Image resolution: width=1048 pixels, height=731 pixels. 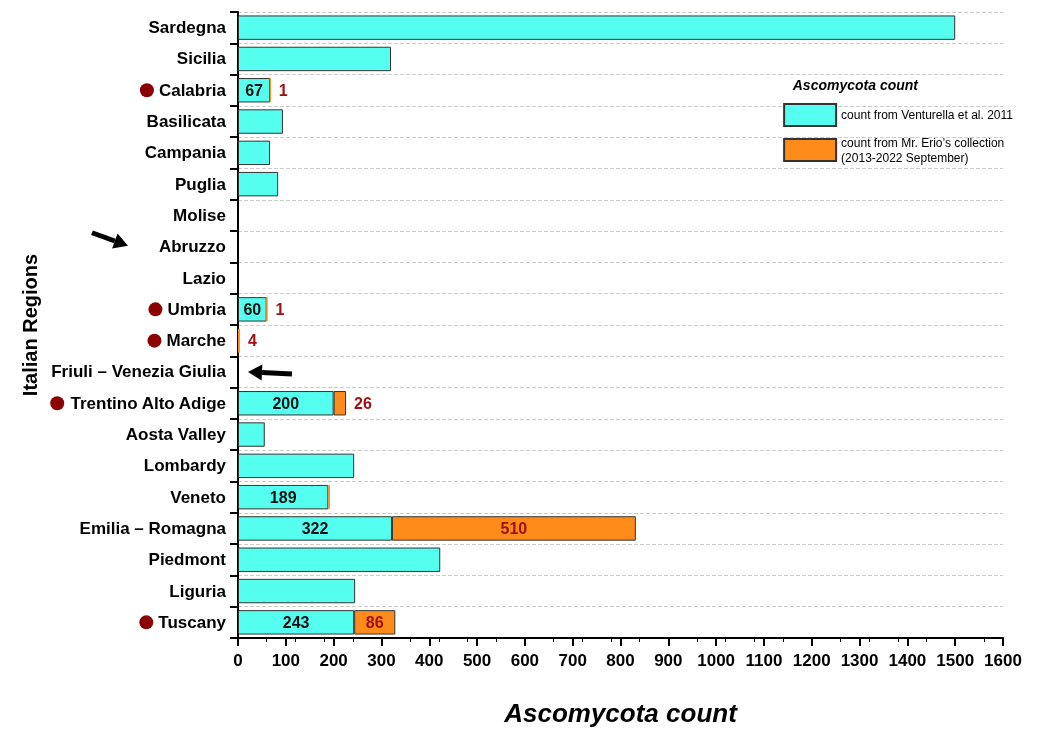 What do you see at coordinates (238, 660) in the screenshot?
I see `x-tick-label: 0` at bounding box center [238, 660].